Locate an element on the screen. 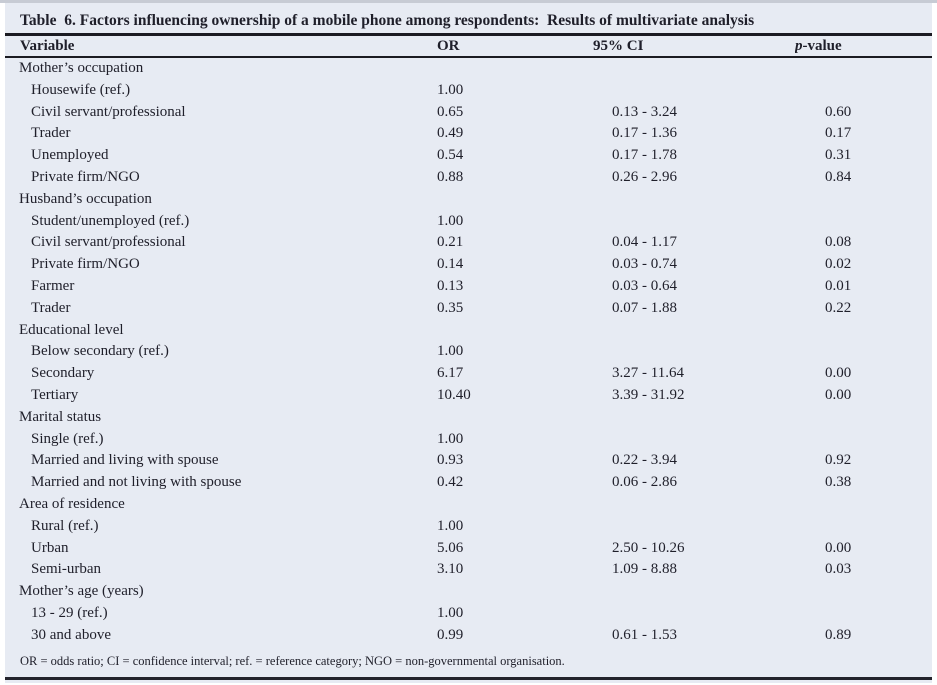 The height and width of the screenshot is (685, 937). ci-cell: 0.07 - 1.88 is located at coordinates (644, 307).